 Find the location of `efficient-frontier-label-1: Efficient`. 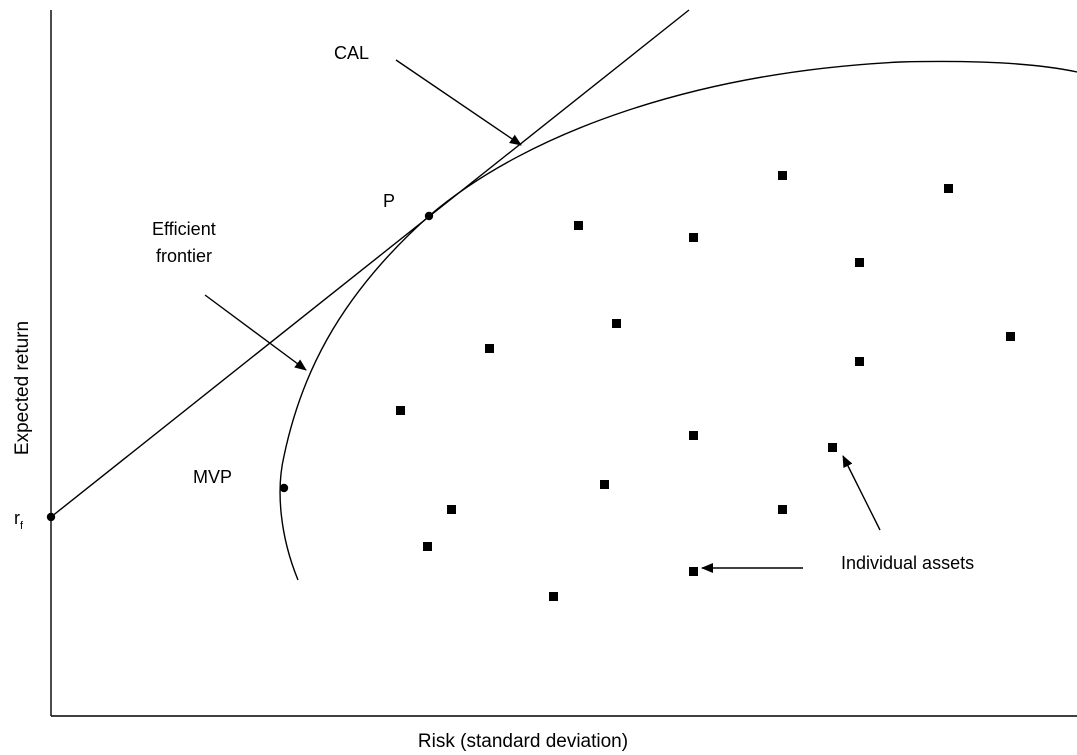

efficient-frontier-label-1: Efficient is located at coordinates (184, 229).